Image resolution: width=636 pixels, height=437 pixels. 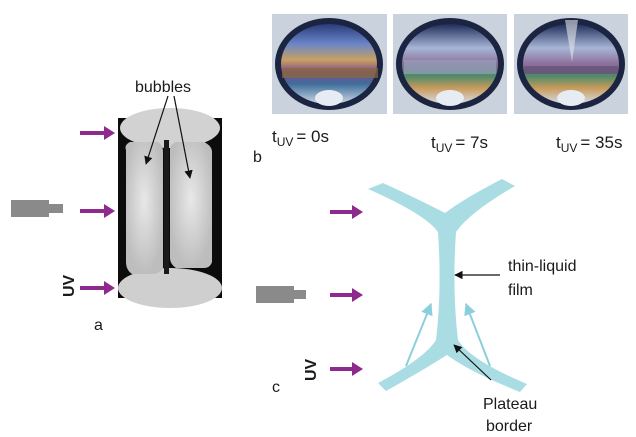 What do you see at coordinates (170, 208) in the screenshot?
I see `bubble-photo` at bounding box center [170, 208].